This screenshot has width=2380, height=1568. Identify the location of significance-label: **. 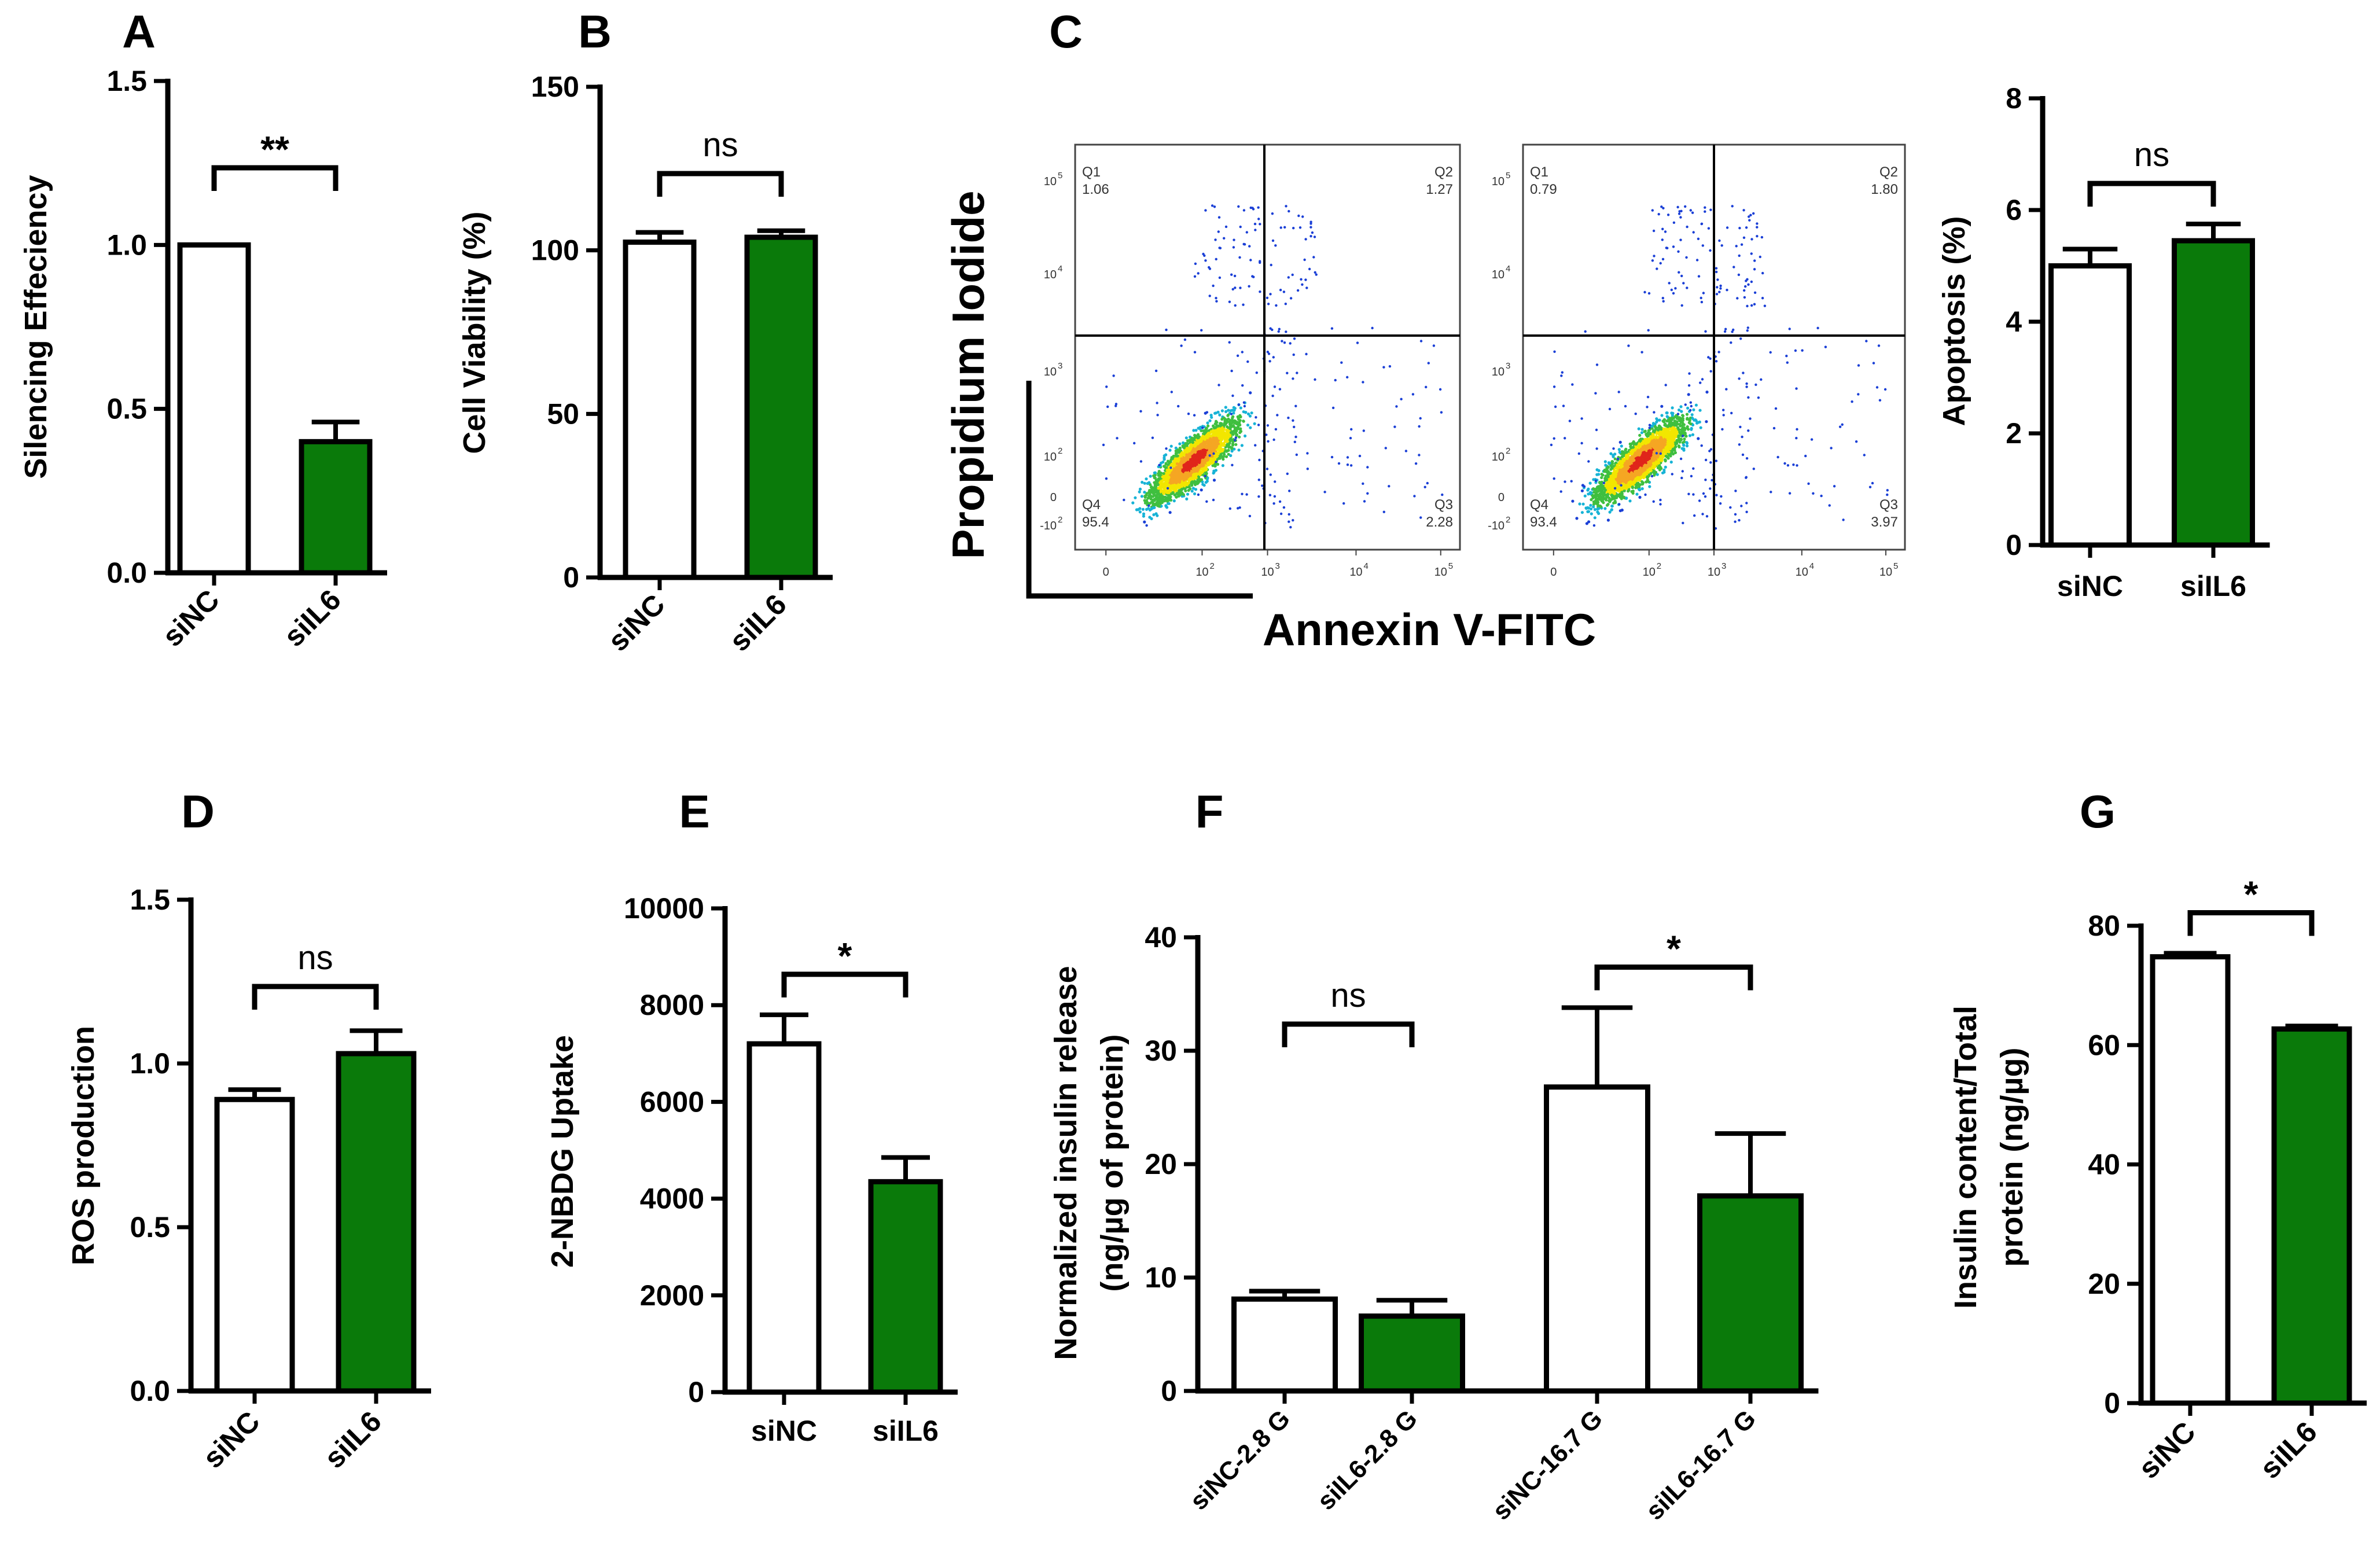
(274, 149).